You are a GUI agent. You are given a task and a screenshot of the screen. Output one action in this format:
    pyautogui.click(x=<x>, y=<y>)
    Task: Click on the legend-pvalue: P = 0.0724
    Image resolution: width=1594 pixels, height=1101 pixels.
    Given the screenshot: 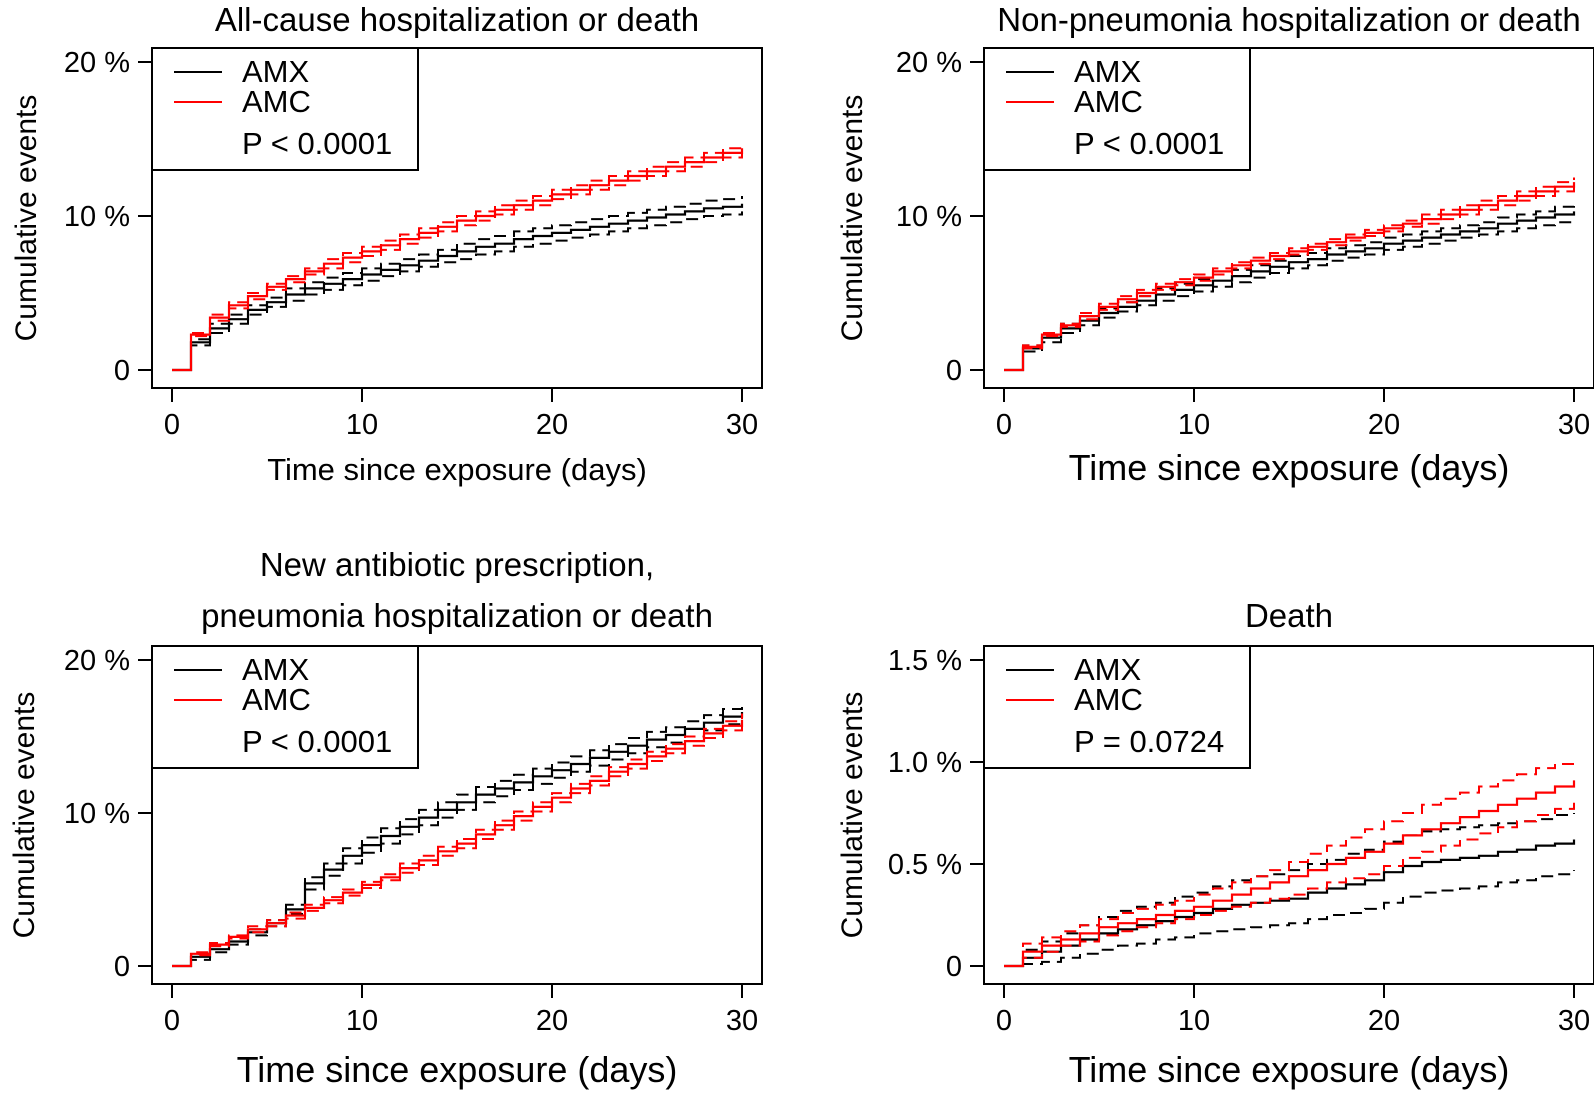 What is the action you would take?
    pyautogui.click(x=1149, y=741)
    